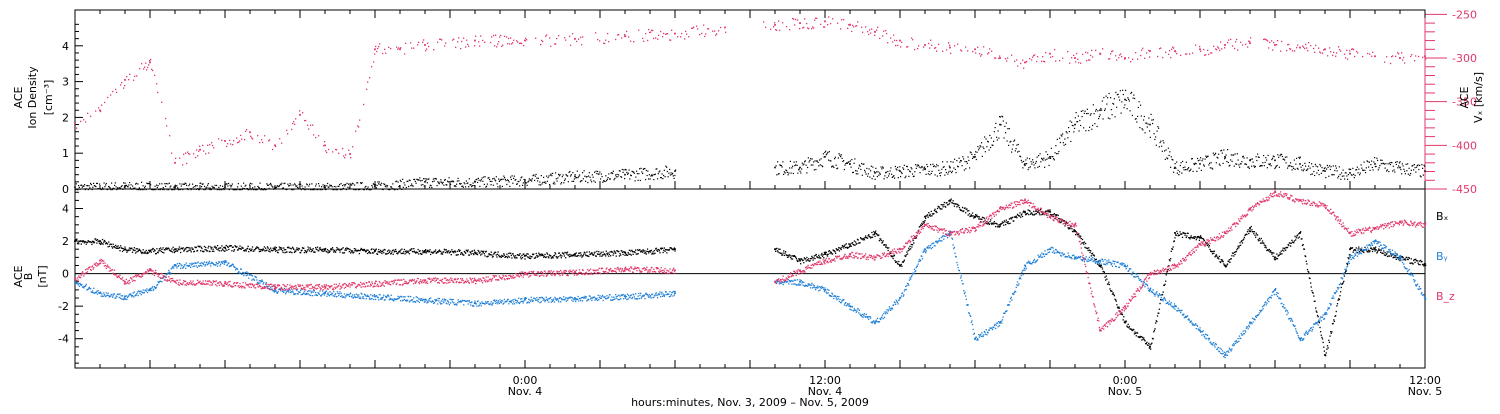 This screenshot has width=1500, height=414. Describe the element at coordinates (65, 209) in the screenshot. I see `b-tick-label: 4` at that location.